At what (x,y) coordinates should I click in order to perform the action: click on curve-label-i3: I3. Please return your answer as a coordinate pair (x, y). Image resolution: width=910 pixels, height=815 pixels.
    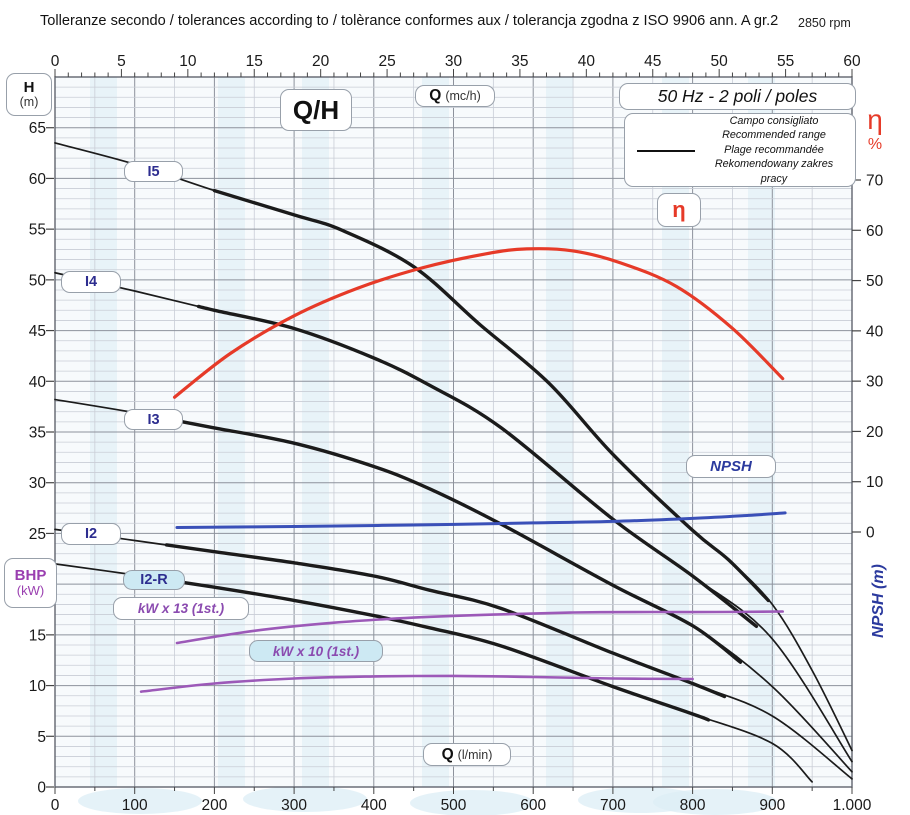
    Looking at the image, I should click on (153, 419).